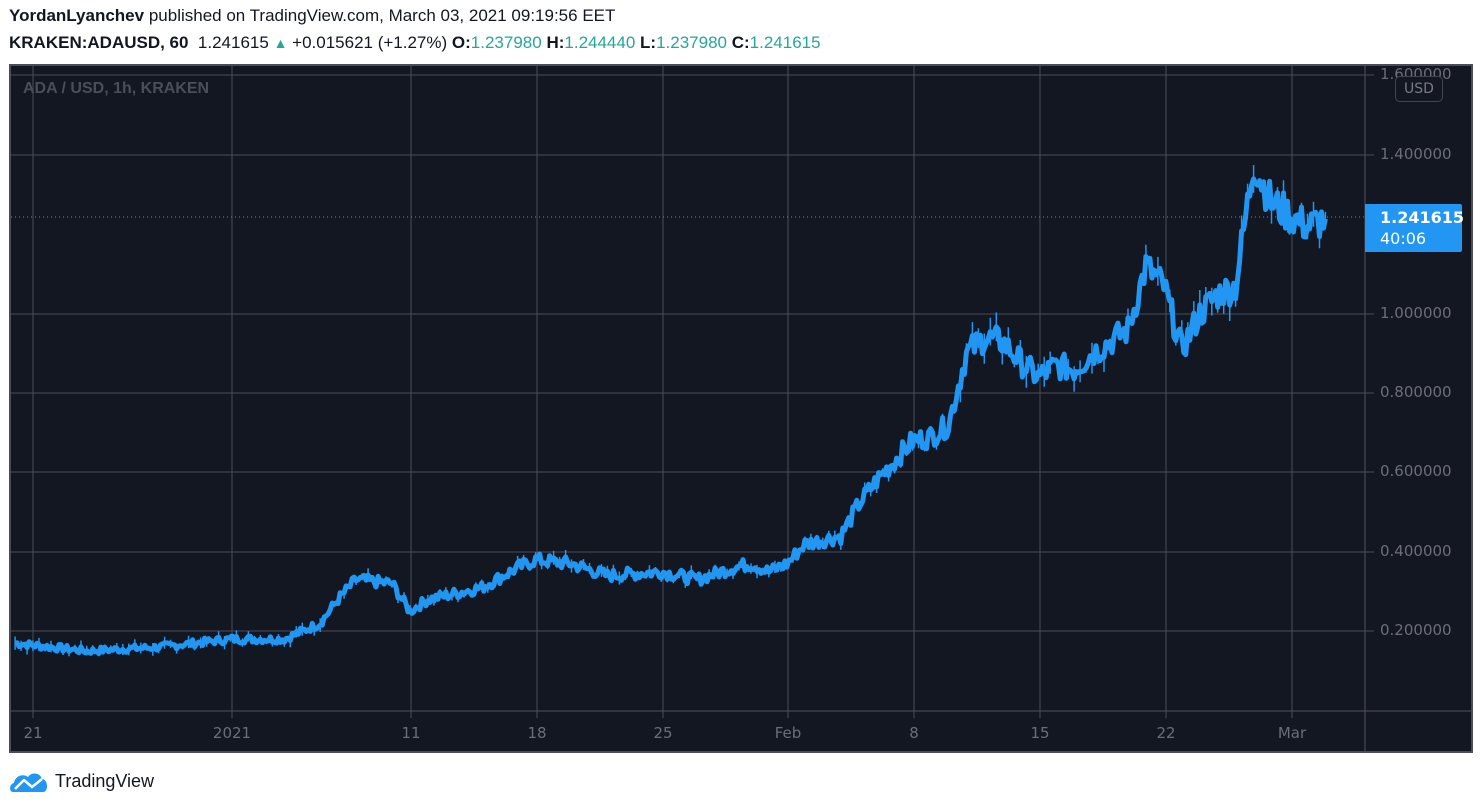  What do you see at coordinates (461, 42) in the screenshot?
I see `open-label: O:` at bounding box center [461, 42].